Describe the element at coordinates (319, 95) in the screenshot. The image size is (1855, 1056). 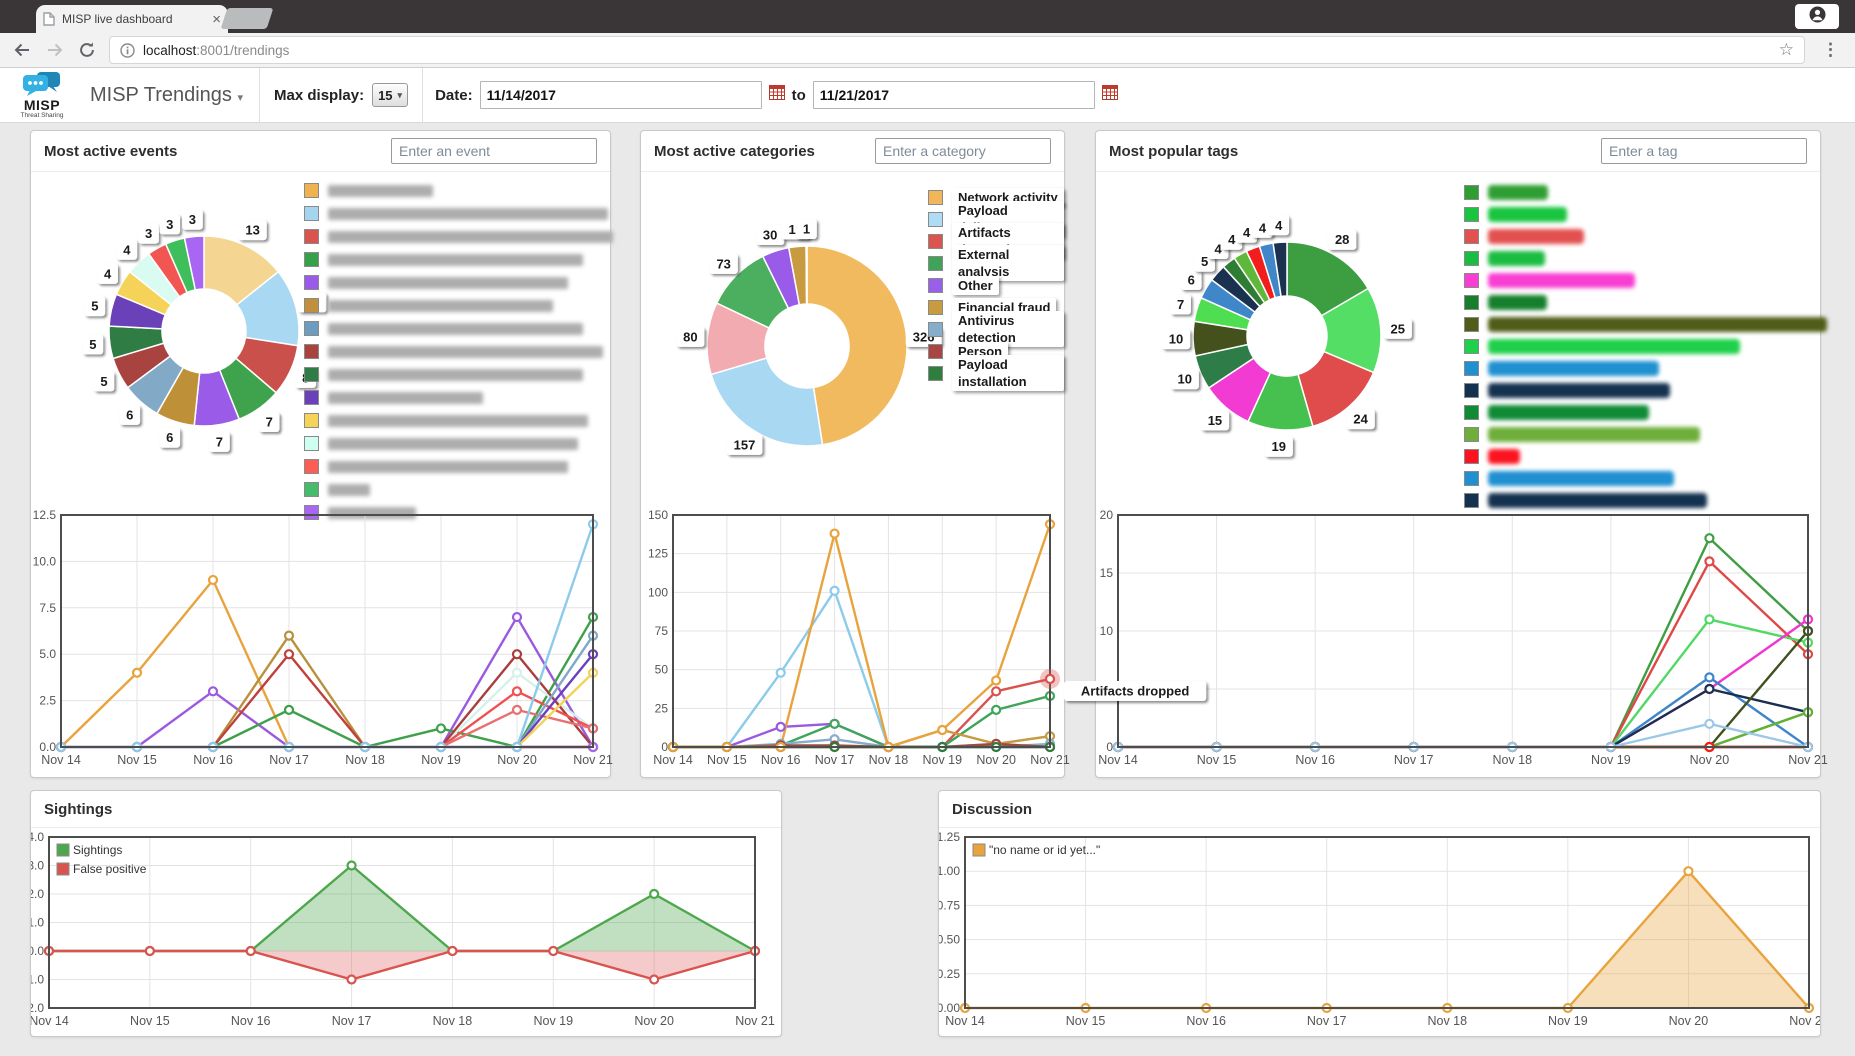
I see `max-display-label: Max display:` at that location.